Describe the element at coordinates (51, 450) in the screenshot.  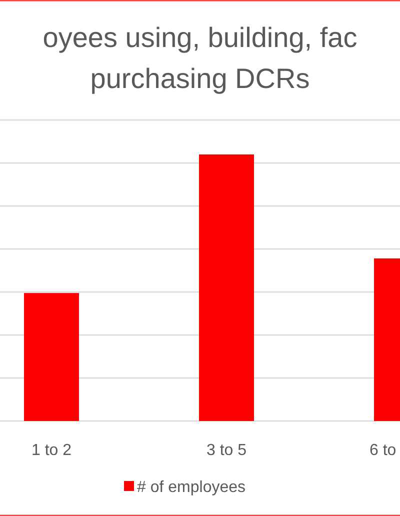
I see `x-tick-label: 1 to 2` at that location.